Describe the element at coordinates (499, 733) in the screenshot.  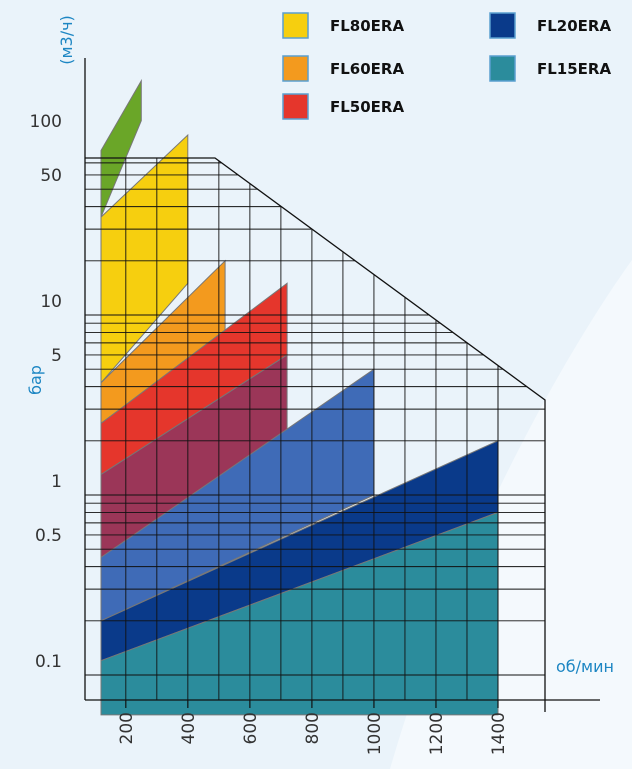
I see `x-tick-label-1400: 1400` at that location.